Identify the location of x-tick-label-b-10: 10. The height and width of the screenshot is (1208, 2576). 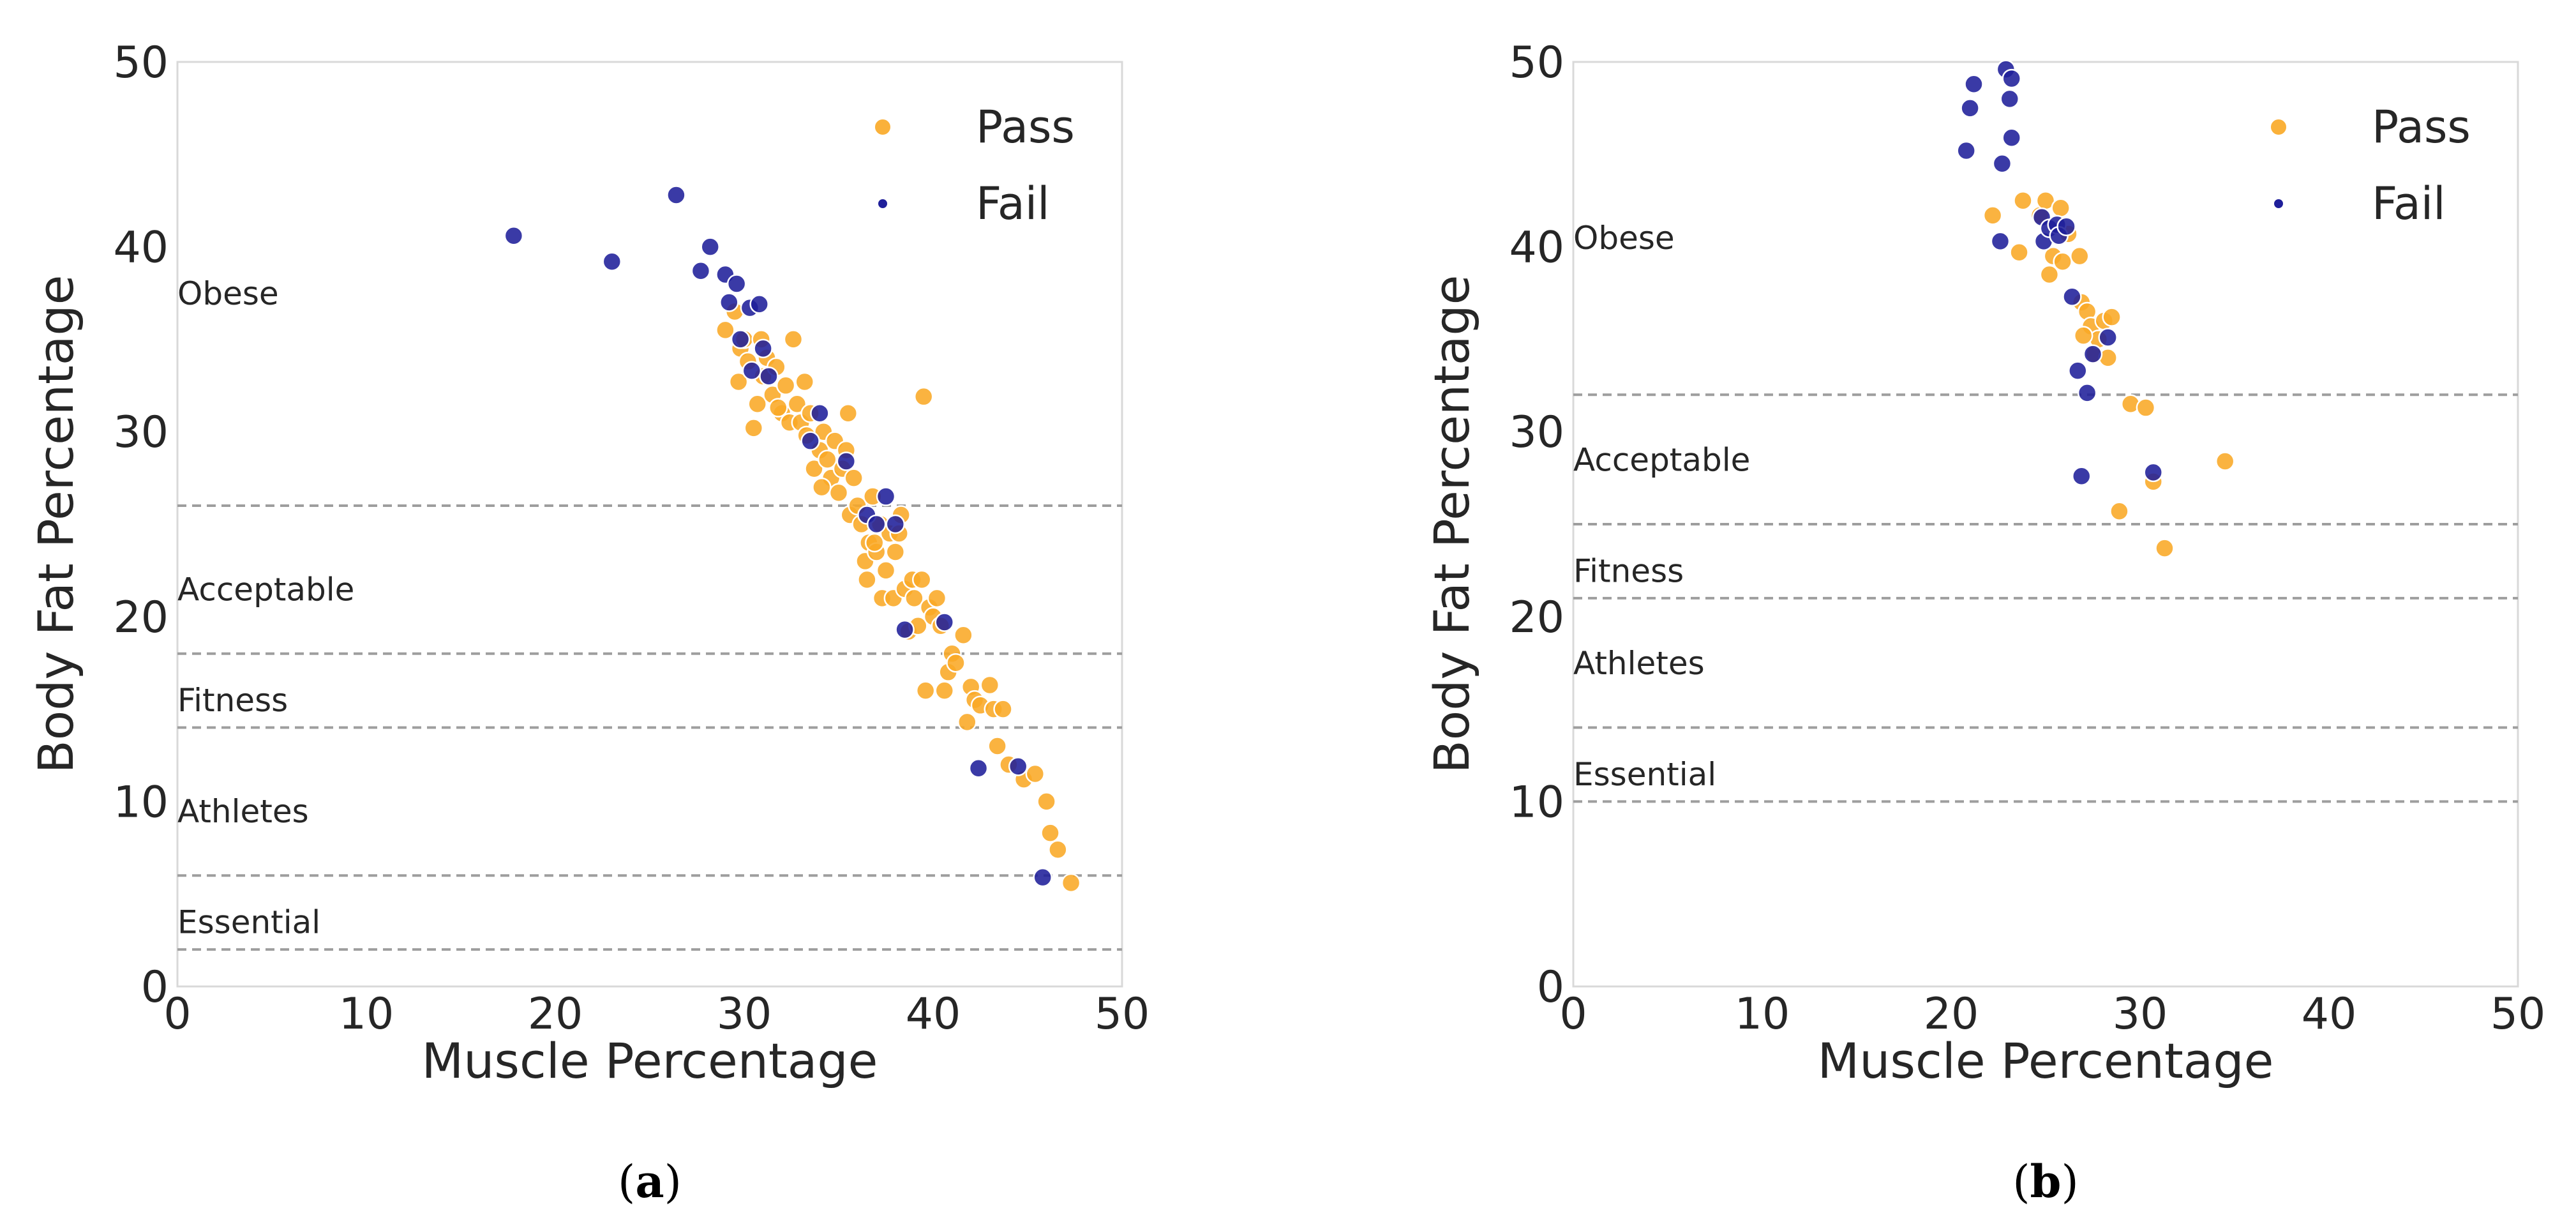
(1762, 1014).